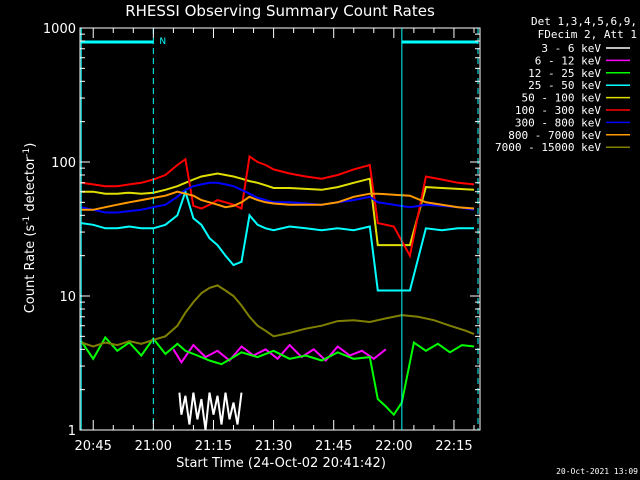  I want to click on legend-label: 12 - 25 keV, so click(564, 73).